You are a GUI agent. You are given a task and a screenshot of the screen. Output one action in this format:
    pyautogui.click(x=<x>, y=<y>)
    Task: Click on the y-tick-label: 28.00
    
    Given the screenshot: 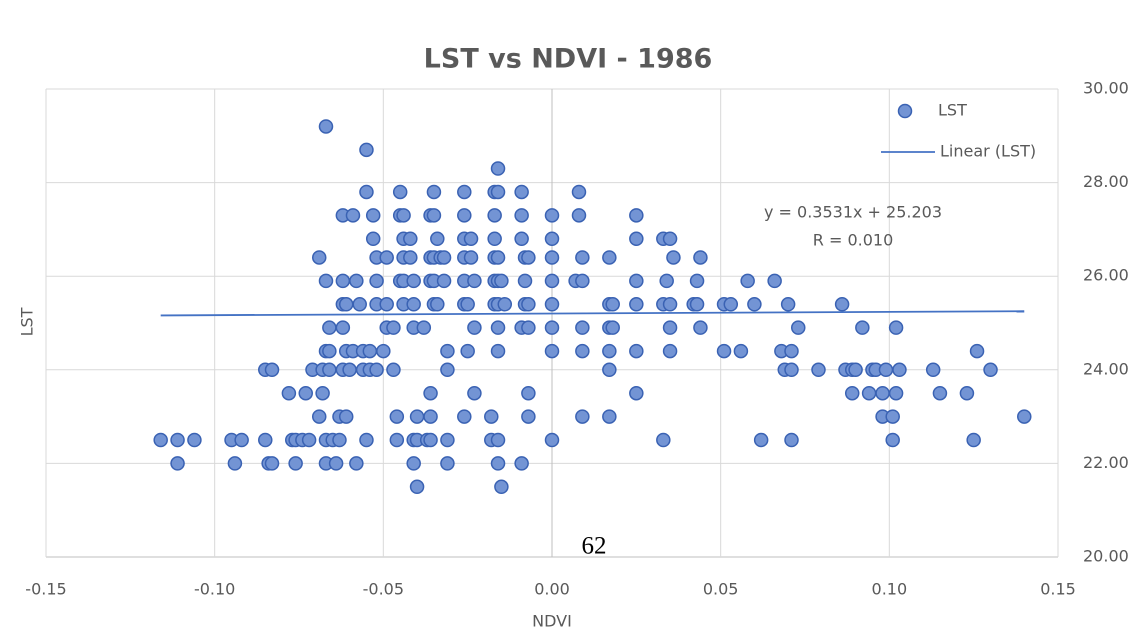 What is the action you would take?
    pyautogui.click(x=1106, y=181)
    